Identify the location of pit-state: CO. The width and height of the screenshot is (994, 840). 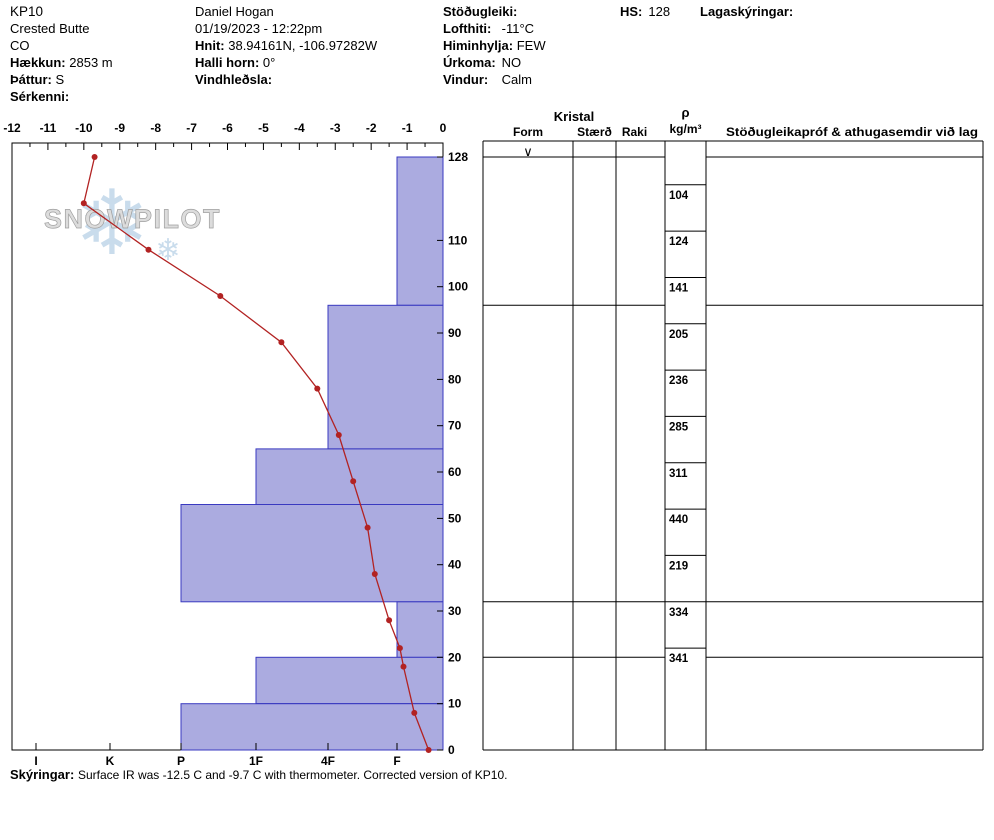
(20, 45).